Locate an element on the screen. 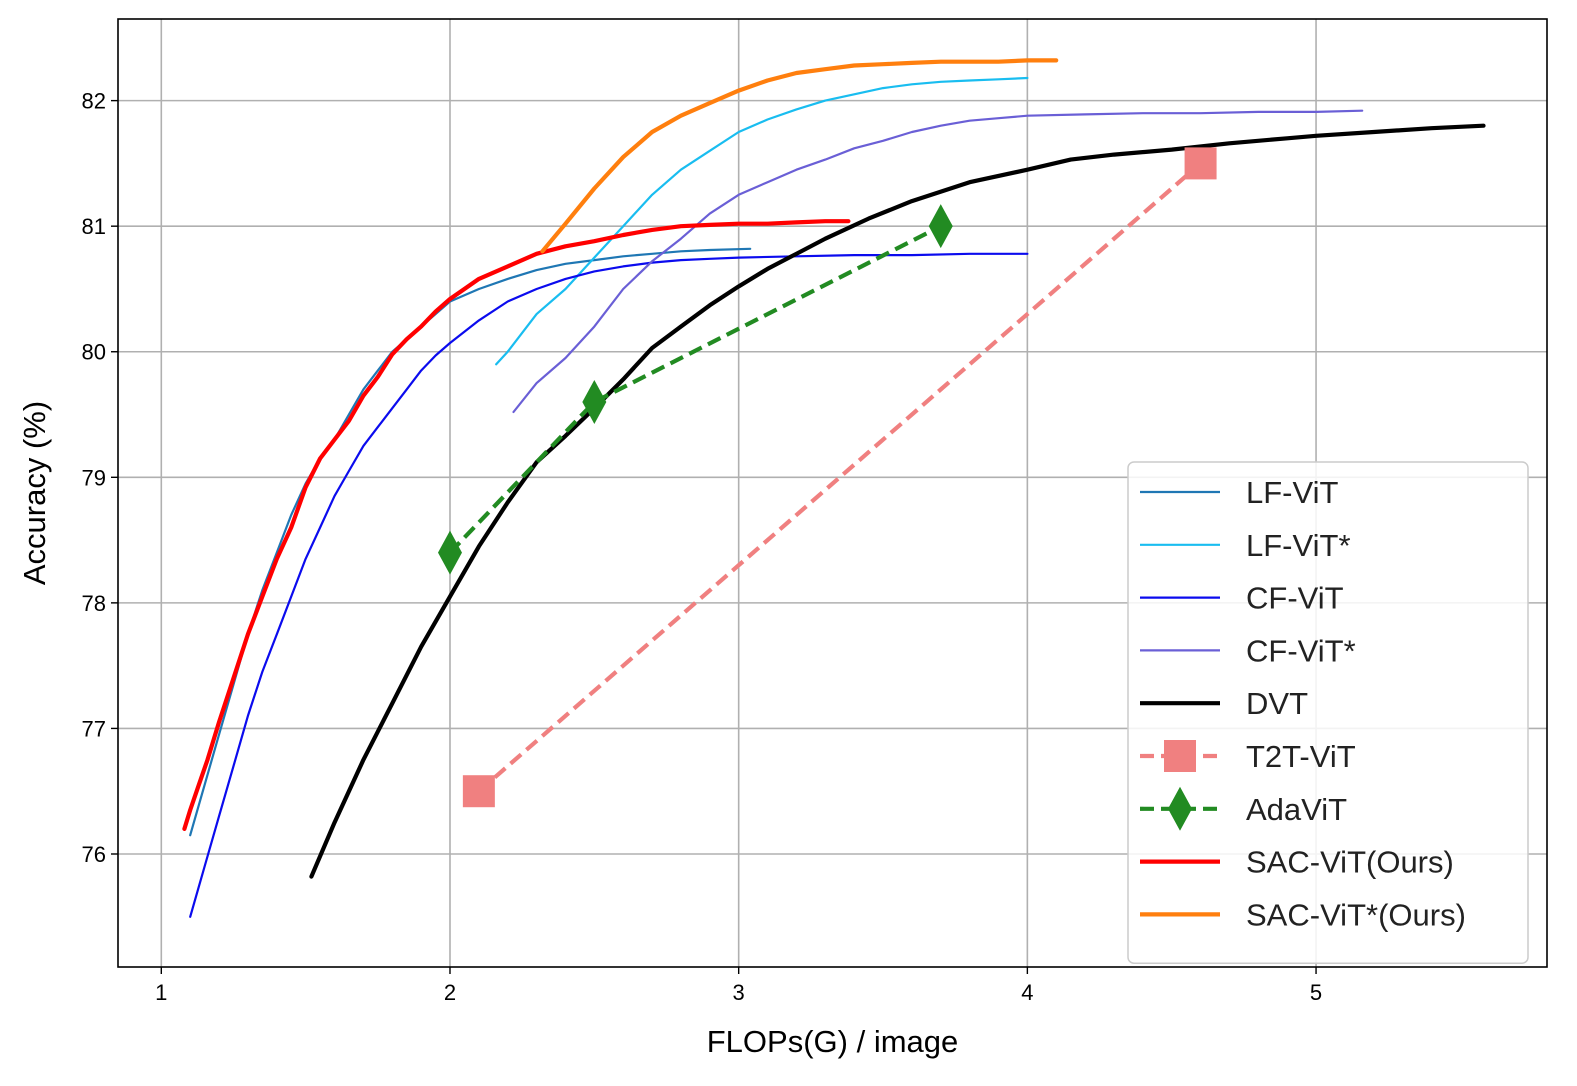  series-line-adavit is located at coordinates (695, 389).